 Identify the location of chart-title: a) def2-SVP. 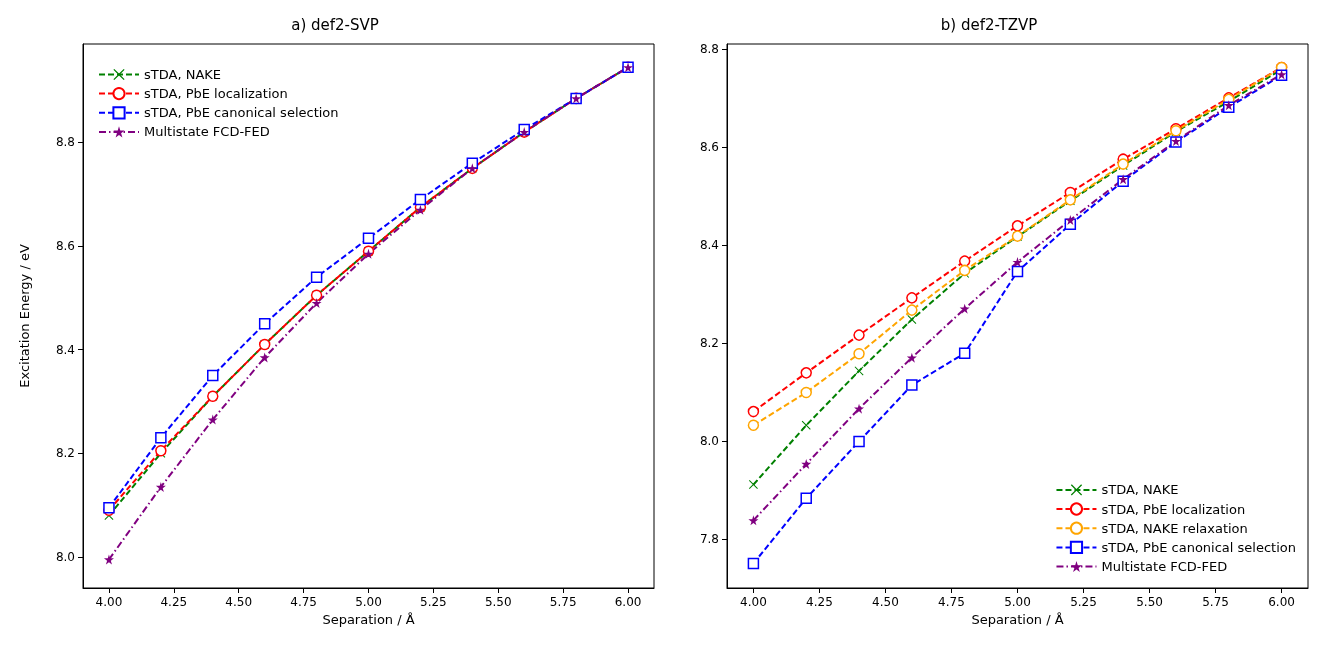
(335, 24).